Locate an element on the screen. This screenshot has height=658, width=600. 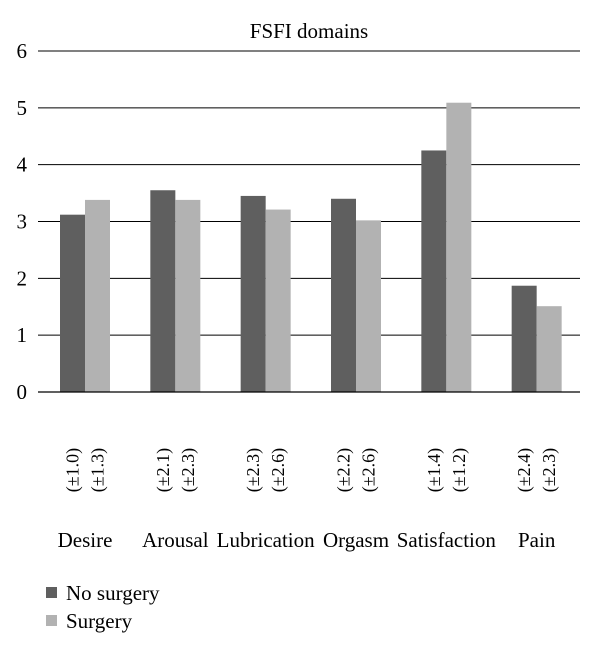
bar-satisfaction-no-surgery is located at coordinates (434, 271).